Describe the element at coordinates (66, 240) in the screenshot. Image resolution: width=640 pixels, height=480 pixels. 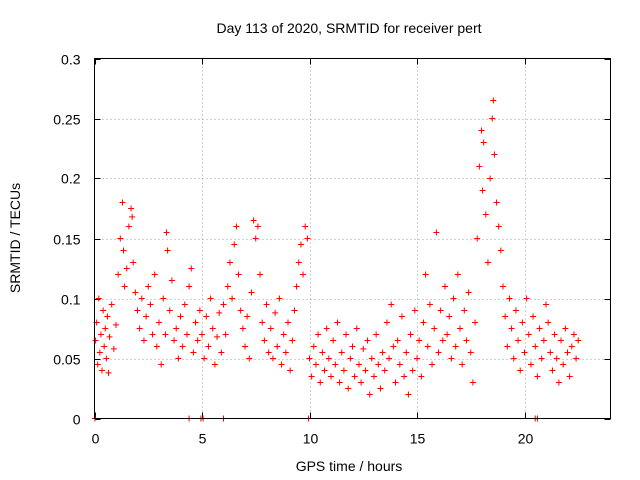
I see `y-tick-labels: 0 0.05 0.1 0.15 0.2 0.25 0.3` at that location.